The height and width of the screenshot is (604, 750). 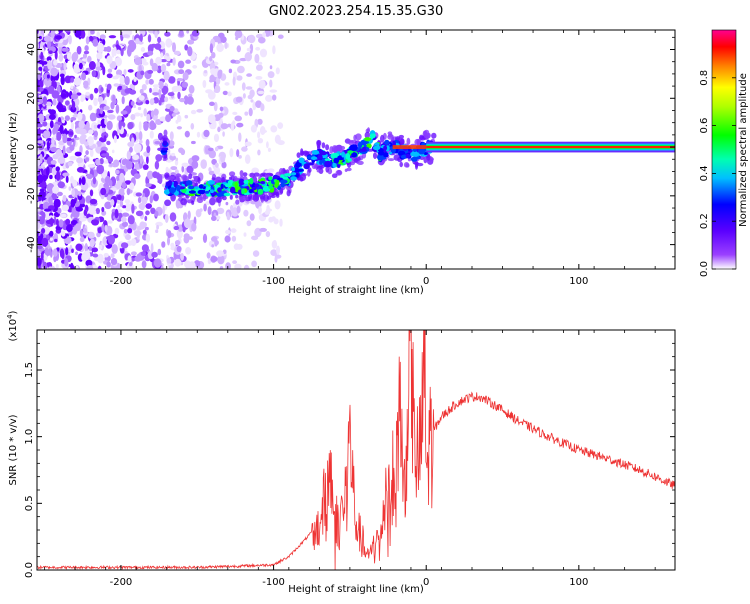 What do you see at coordinates (12, 325) in the screenshot?
I see `snr-scale-factor: (x104)` at bounding box center [12, 325].